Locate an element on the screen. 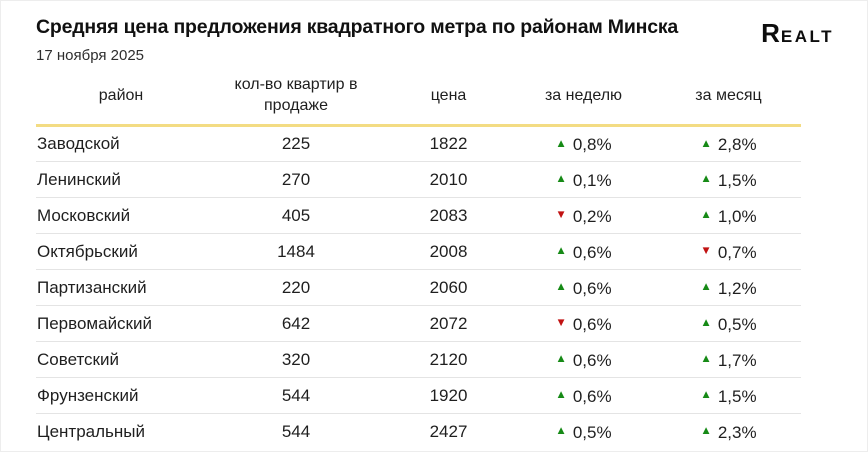 This screenshot has width=868, height=452. percent-value: 0,7% is located at coordinates (737, 252).